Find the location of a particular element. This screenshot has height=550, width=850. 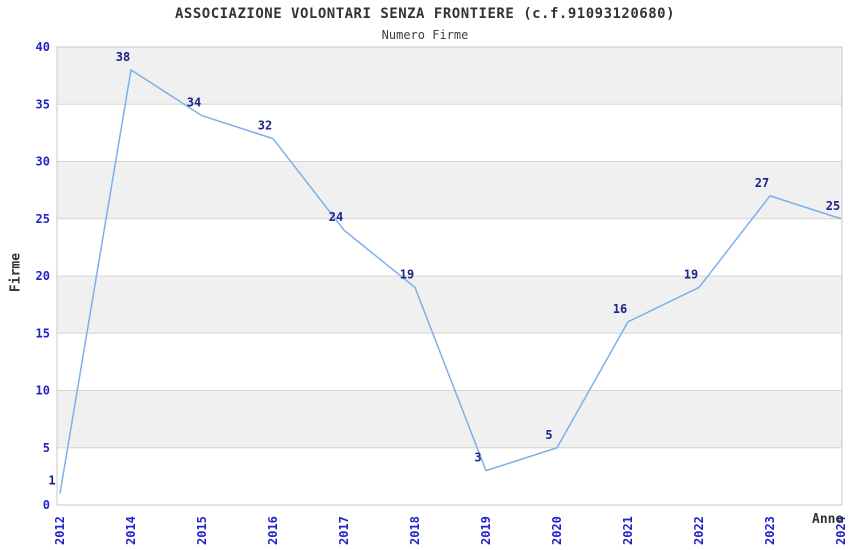

x-tick-label: 2017 is located at coordinates (344, 530).